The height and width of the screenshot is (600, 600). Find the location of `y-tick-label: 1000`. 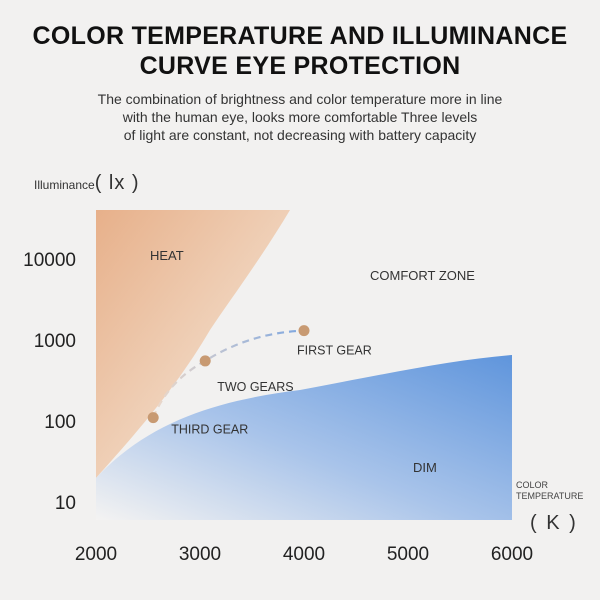

y-tick-label: 1000 is located at coordinates (55, 341).